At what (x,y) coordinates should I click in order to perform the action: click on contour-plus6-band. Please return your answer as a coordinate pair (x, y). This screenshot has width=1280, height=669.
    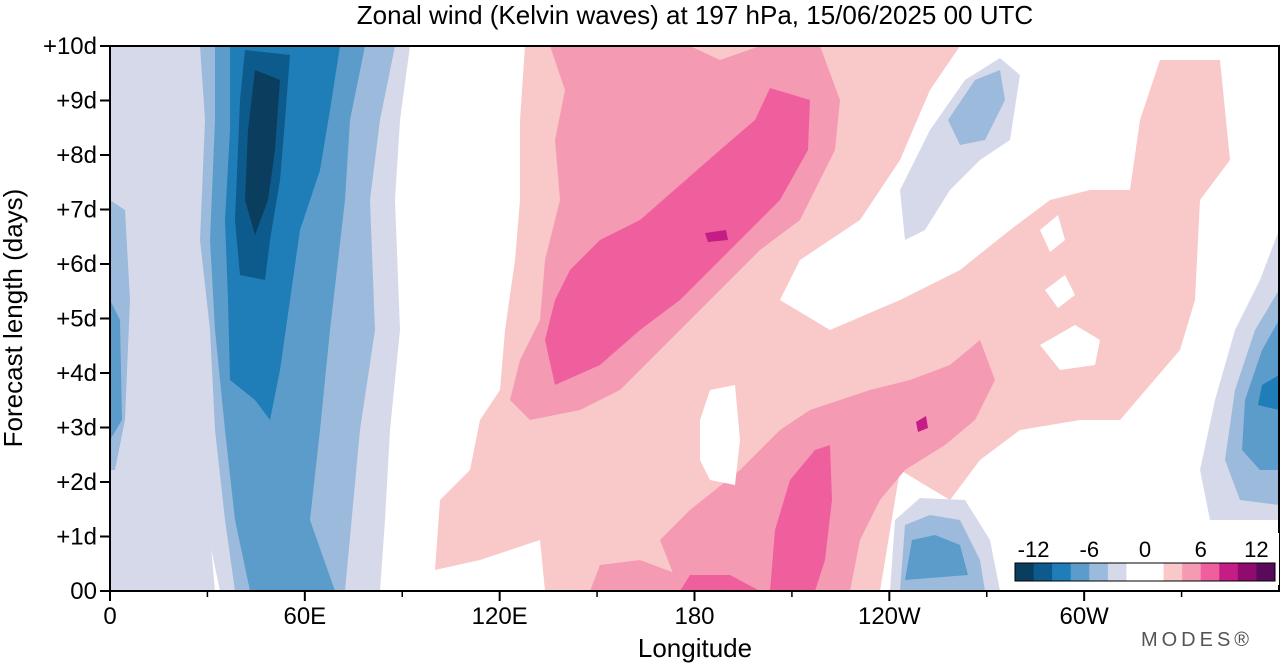
    Looking at the image, I should click on (677, 236).